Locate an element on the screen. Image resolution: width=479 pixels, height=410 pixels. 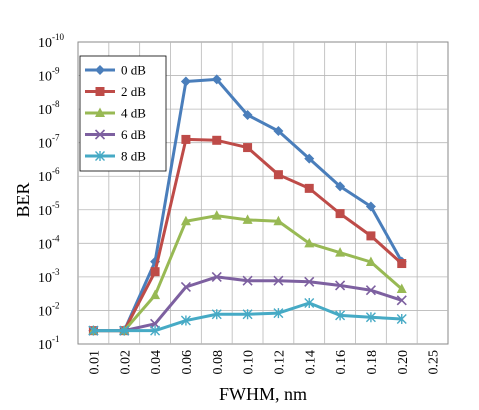
legend-label: 2 dB is located at coordinates (133, 91).